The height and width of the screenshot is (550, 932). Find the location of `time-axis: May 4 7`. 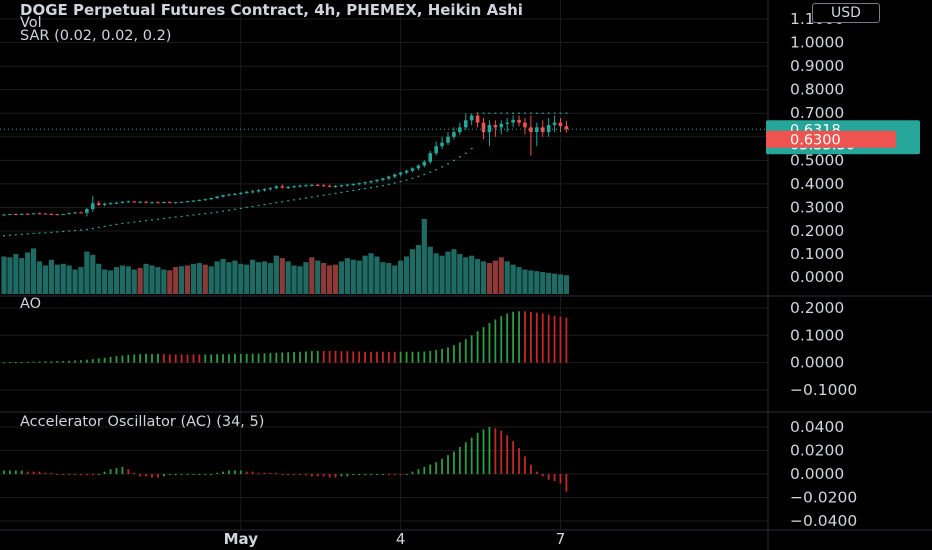

time-axis: May 4 7 is located at coordinates (395, 539).